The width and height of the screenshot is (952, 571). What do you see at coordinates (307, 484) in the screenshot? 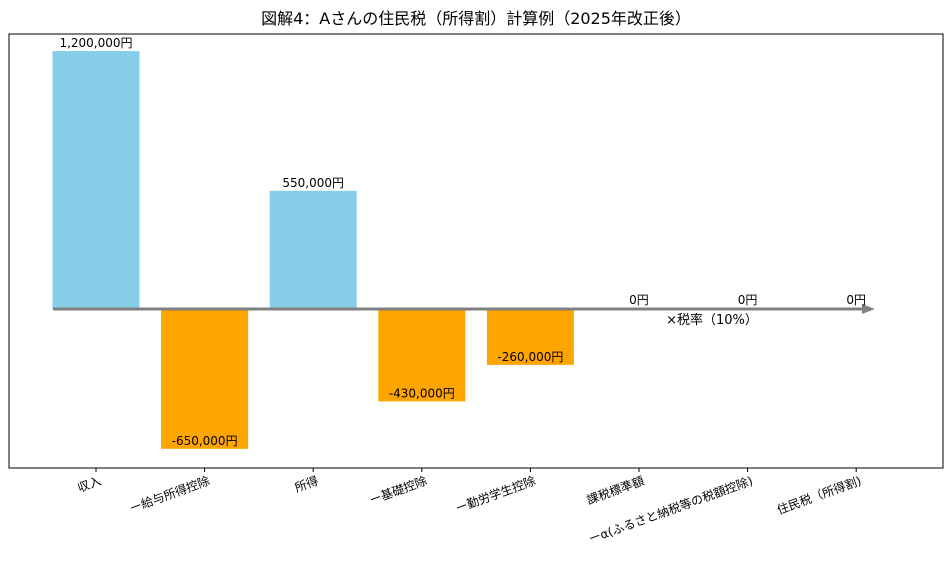
I see `x-tick-label: 所得` at bounding box center [307, 484].